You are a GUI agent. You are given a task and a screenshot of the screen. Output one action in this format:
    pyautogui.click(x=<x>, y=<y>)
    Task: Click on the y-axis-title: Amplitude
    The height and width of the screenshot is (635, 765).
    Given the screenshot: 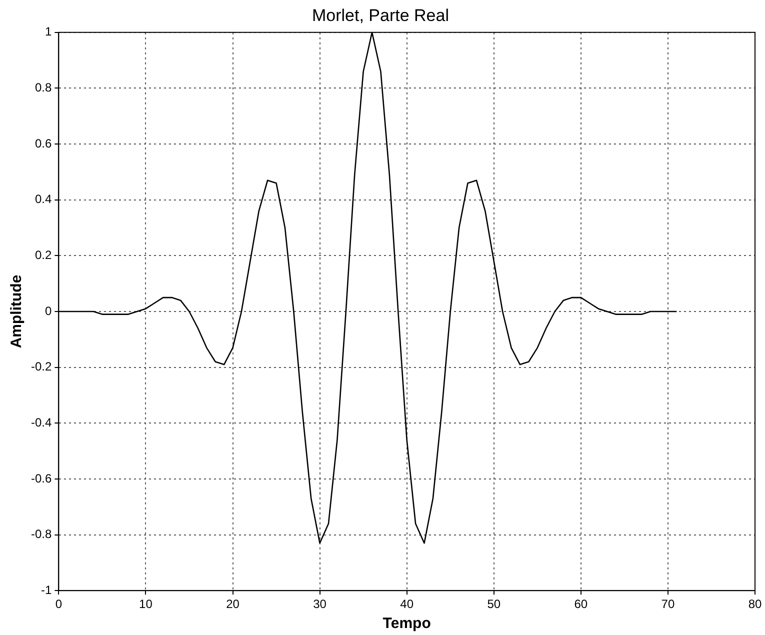 What is the action you would take?
    pyautogui.click(x=17, y=311)
    